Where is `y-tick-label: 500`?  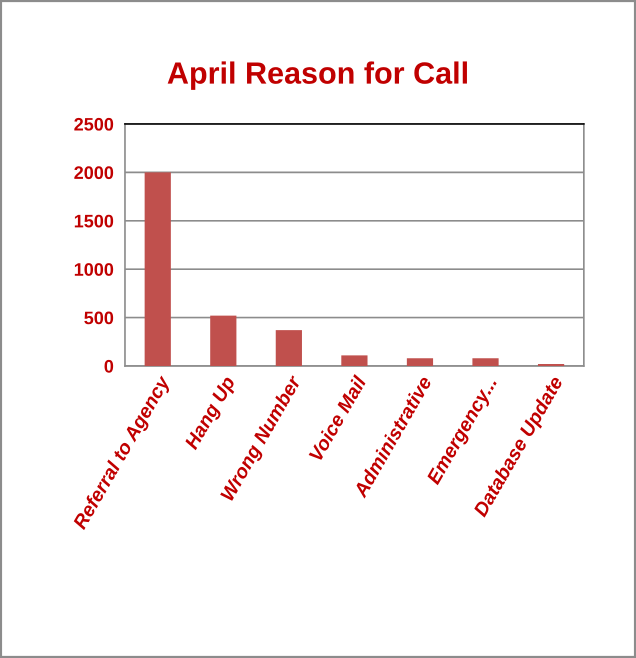 y-tick-label: 500 is located at coordinates (99, 318).